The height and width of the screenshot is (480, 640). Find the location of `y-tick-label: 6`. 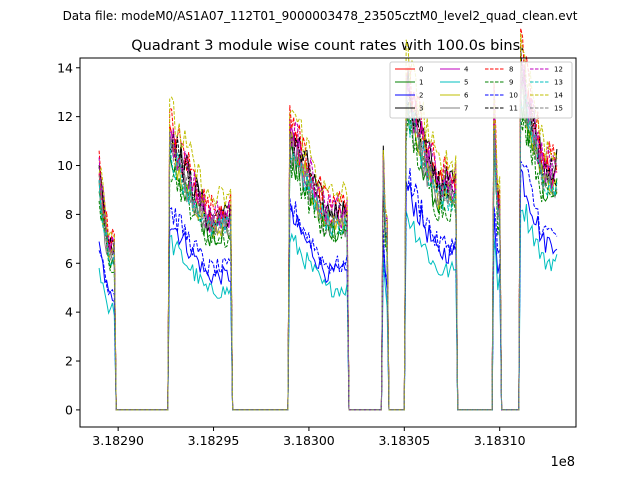

y-tick-label: 6 is located at coordinates (69, 263).